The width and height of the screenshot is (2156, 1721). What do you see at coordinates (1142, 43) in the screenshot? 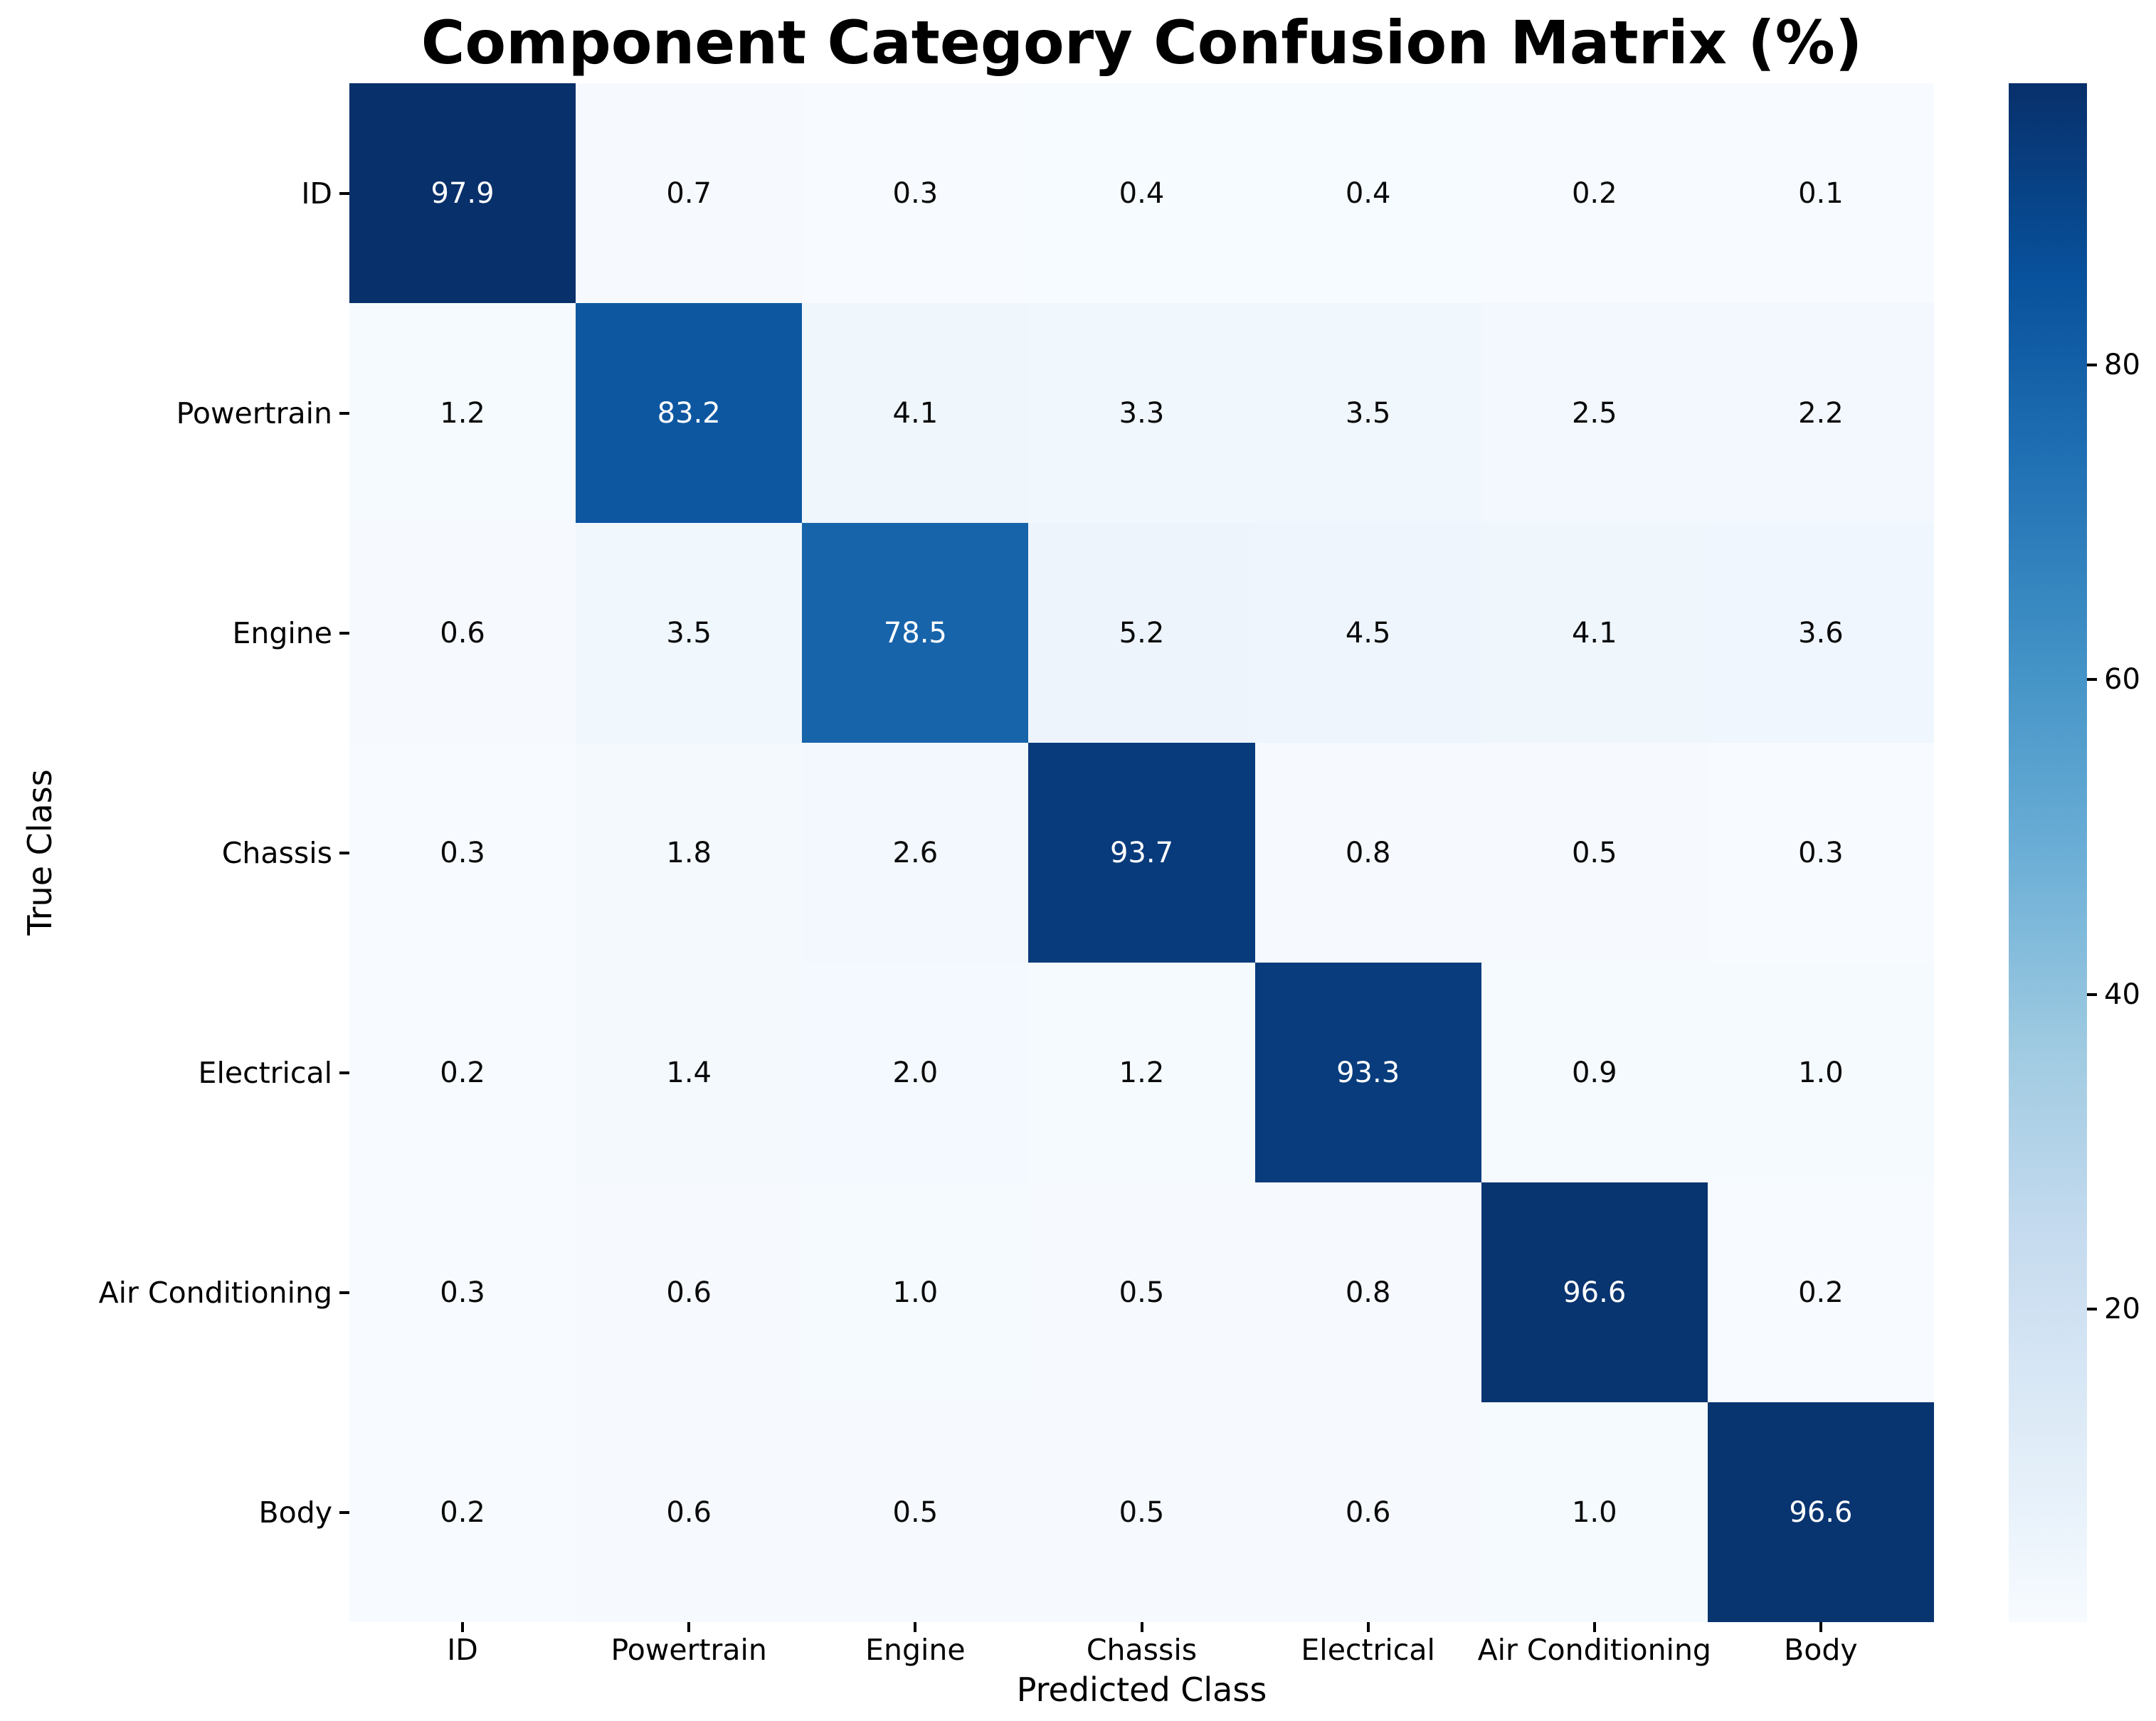
I see `chart-title: Component Category Confusion Matrix (%)` at bounding box center [1142, 43].